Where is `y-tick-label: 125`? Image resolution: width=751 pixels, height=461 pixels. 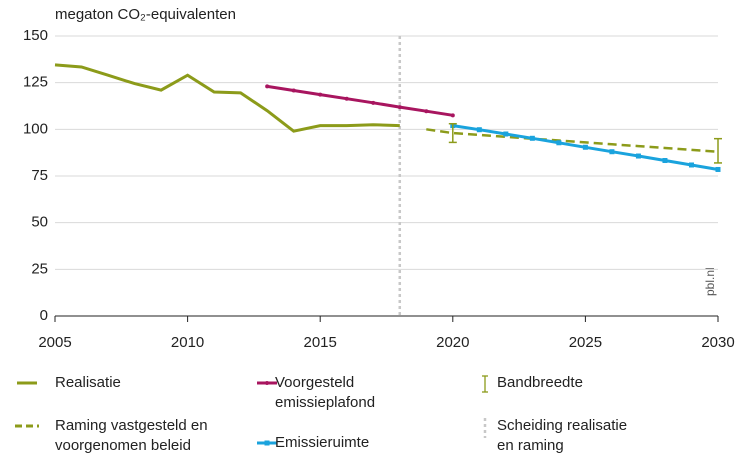 y-tick-label: 125 is located at coordinates (35, 82).